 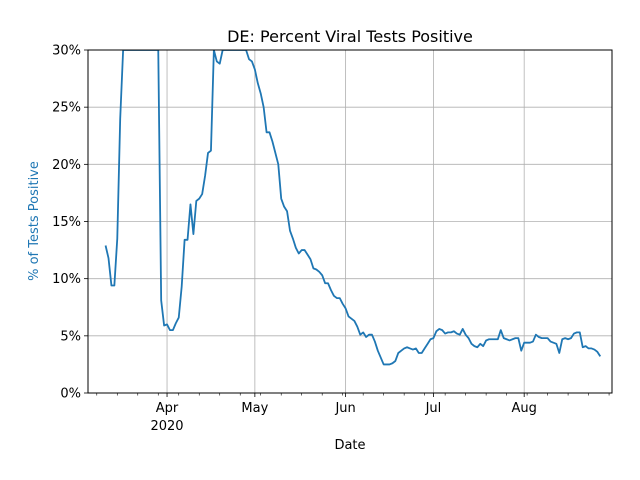 I want to click on x-tick-label: Aug, so click(x=523, y=408).